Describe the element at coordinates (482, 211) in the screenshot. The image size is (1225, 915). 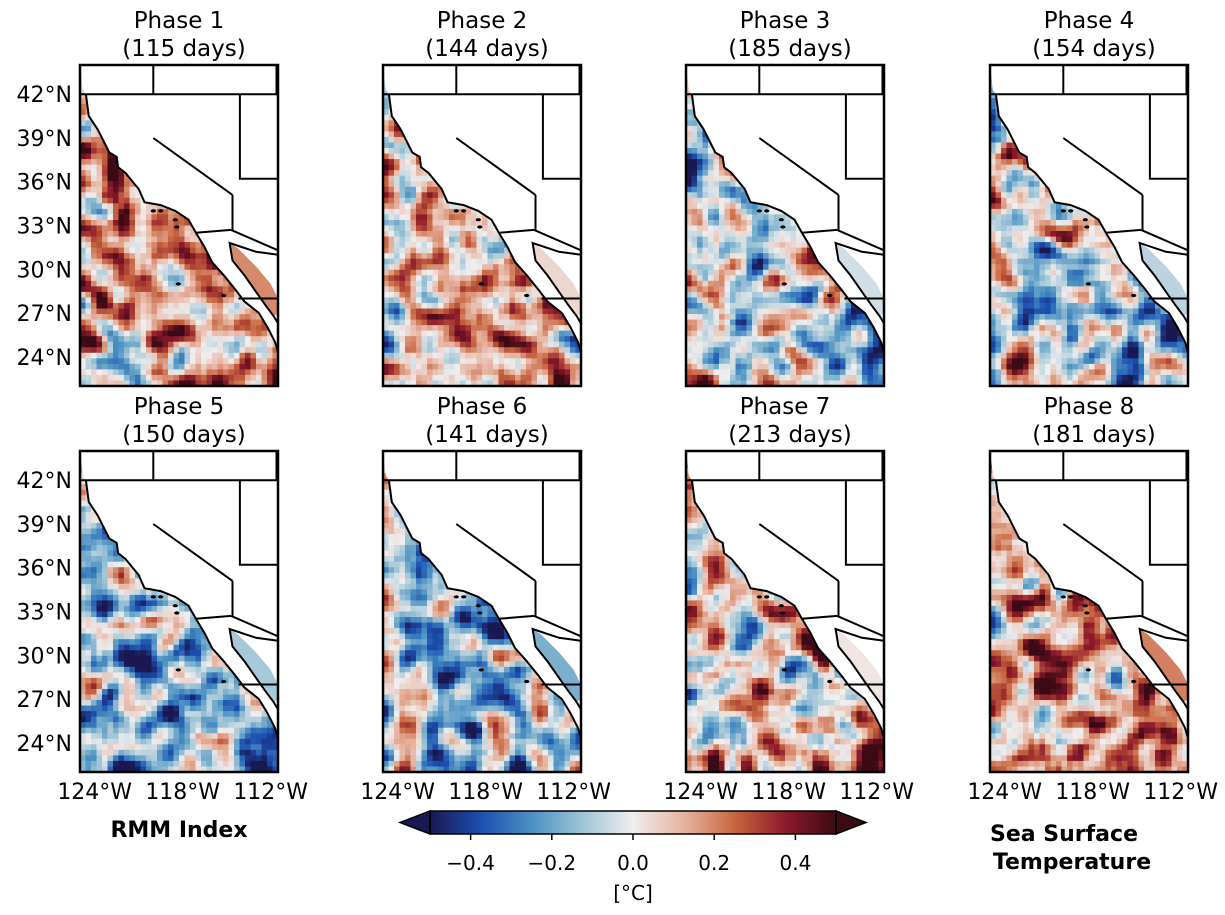
I see `map-outlines` at that location.